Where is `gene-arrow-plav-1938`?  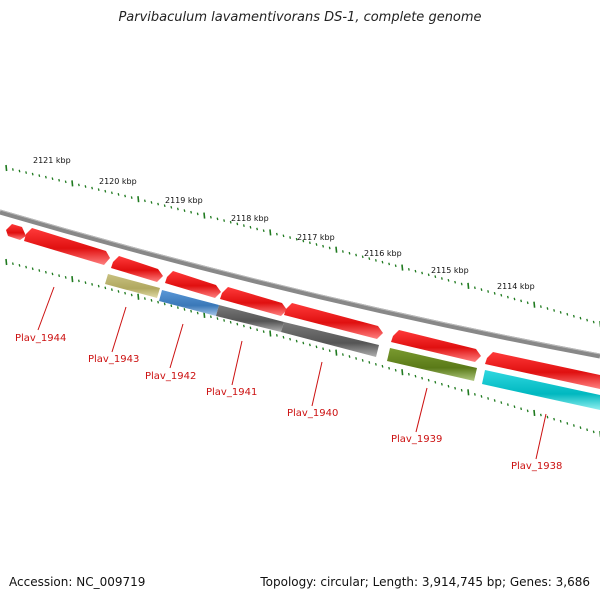 gene-arrow-plav-1938 is located at coordinates (541, 390).